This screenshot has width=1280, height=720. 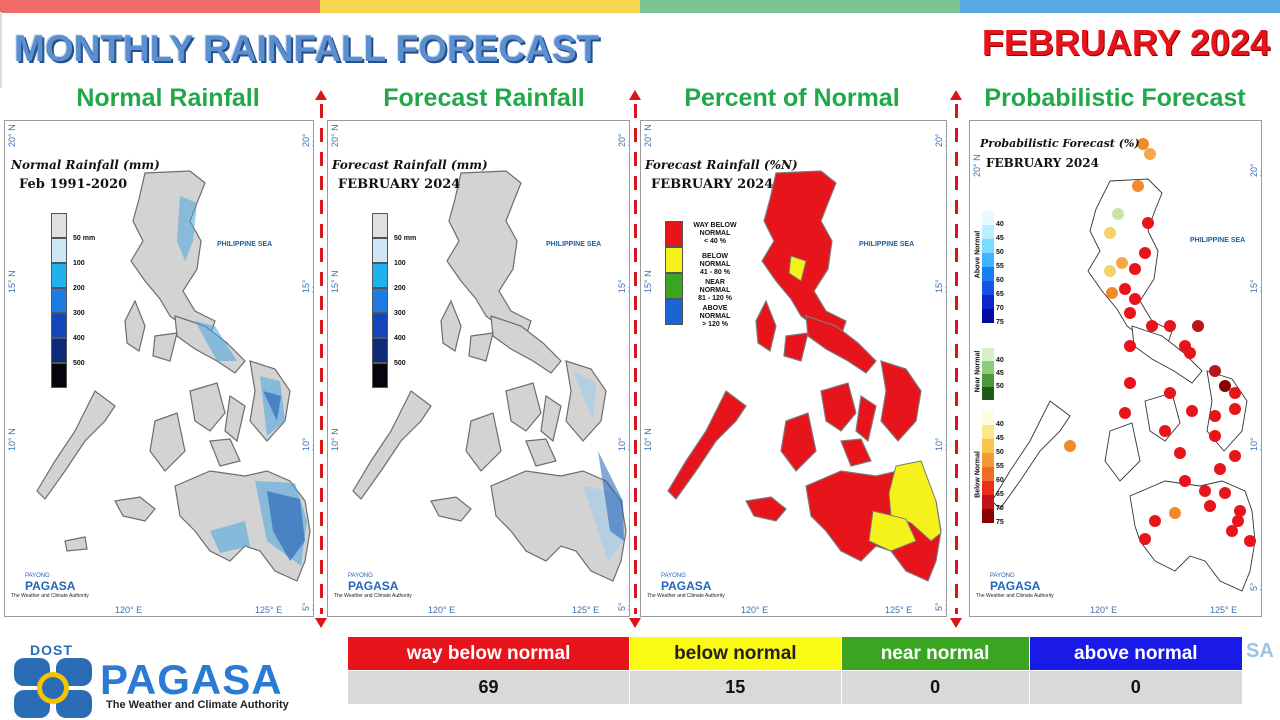 What do you see at coordinates (51, 650) in the screenshot?
I see `dost-label: DOST` at bounding box center [51, 650].